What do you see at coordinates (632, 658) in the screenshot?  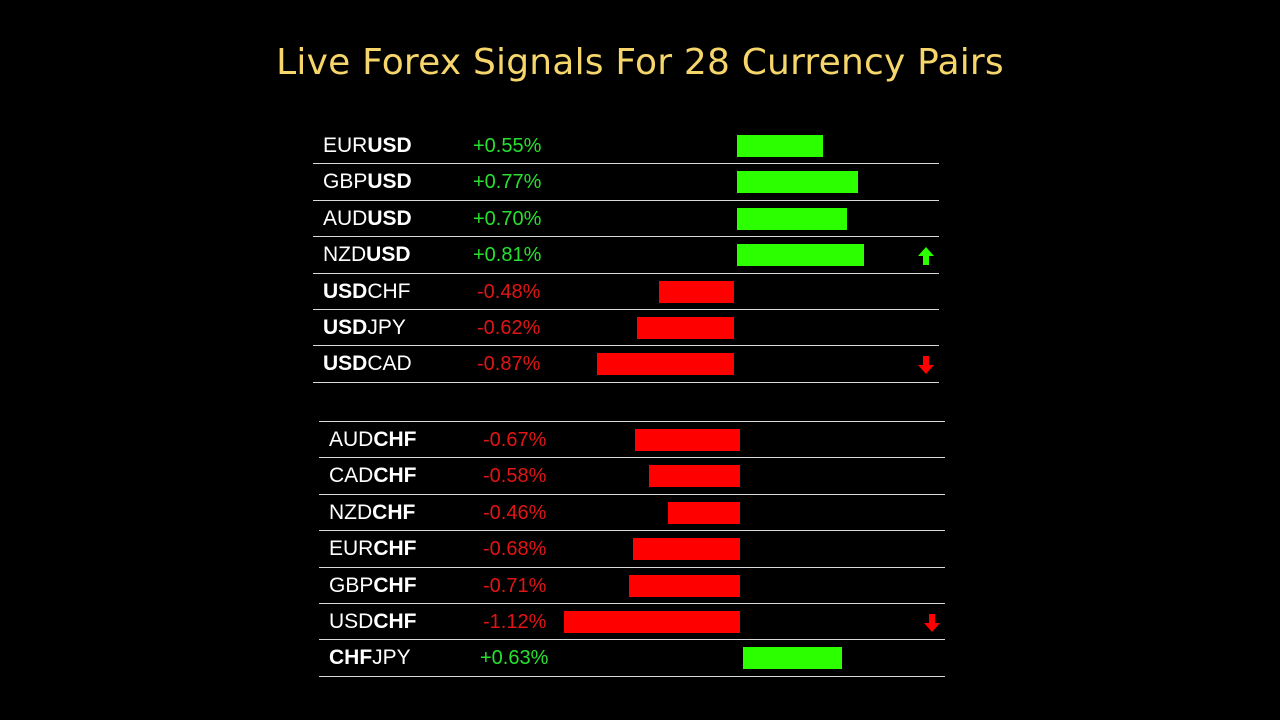 I see `pair-row: CHFJPY +0.63%` at bounding box center [632, 658].